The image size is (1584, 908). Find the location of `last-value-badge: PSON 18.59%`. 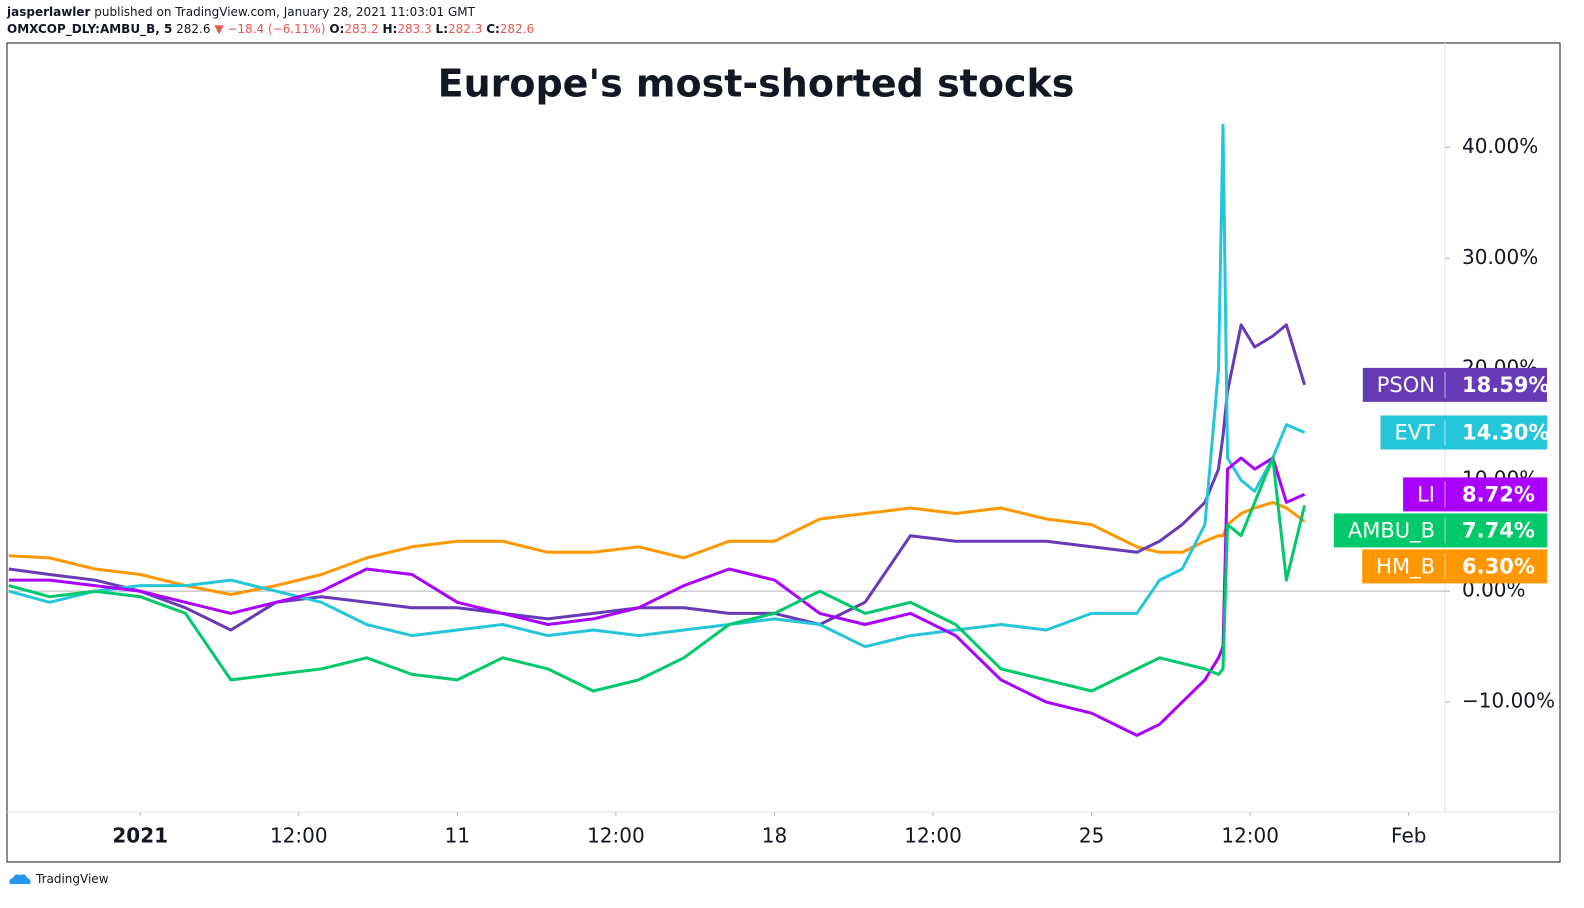

last-value-badge: PSON 18.59% is located at coordinates (1455, 384).